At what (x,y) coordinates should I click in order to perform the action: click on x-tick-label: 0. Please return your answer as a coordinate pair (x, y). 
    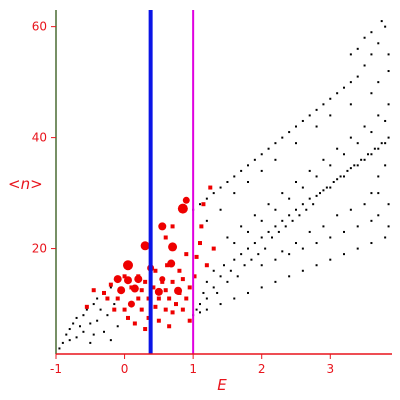
    Looking at the image, I should click on (125, 369).